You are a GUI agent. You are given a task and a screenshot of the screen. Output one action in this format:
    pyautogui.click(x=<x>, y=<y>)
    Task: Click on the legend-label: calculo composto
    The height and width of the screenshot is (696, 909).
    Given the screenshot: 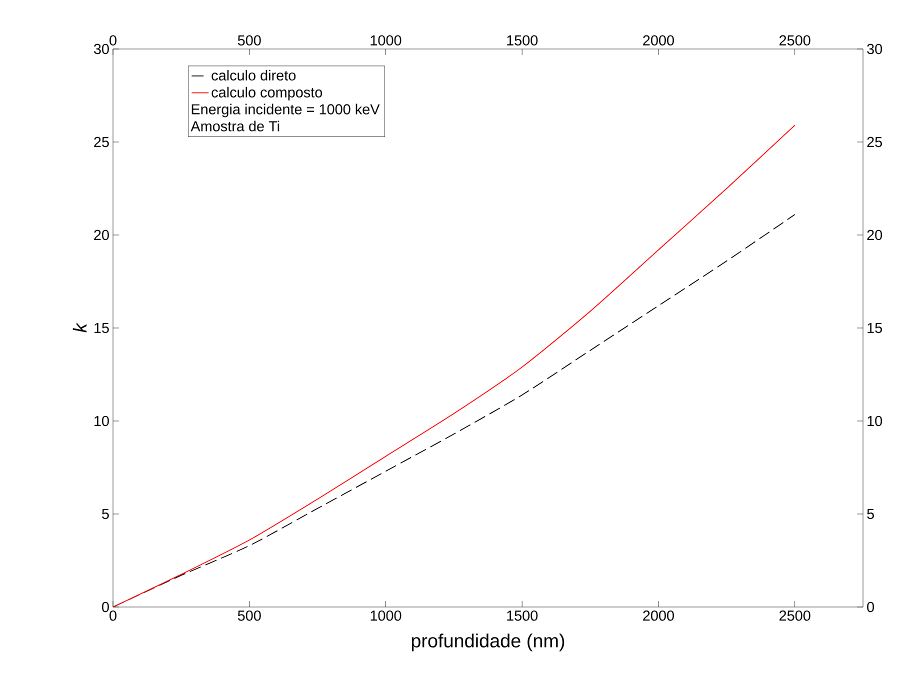 What is the action you would take?
    pyautogui.click(x=267, y=93)
    